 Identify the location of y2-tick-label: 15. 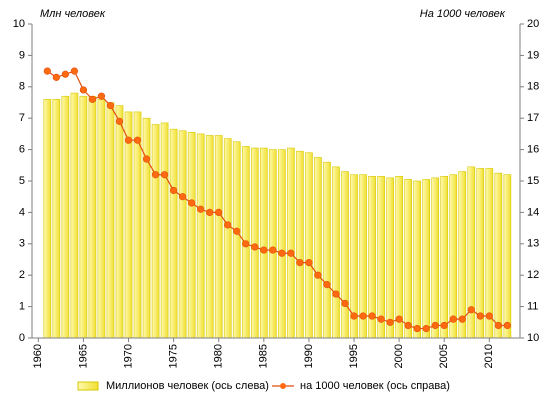
(533, 181).